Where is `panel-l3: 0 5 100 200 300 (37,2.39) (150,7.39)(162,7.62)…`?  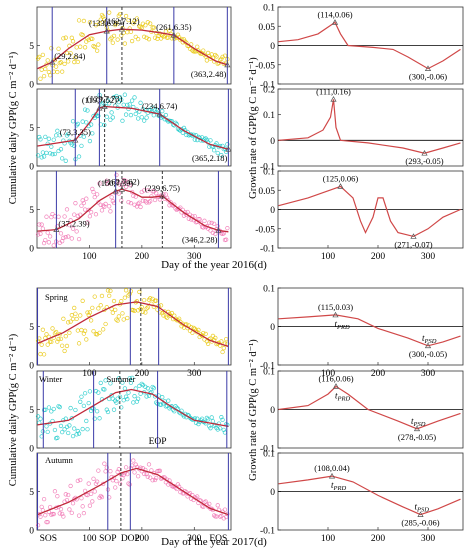 panel-l3: 0 5 100 200 300 (37,2.39) (150,7.39)(162,7.62)… is located at coordinates (130, 216).